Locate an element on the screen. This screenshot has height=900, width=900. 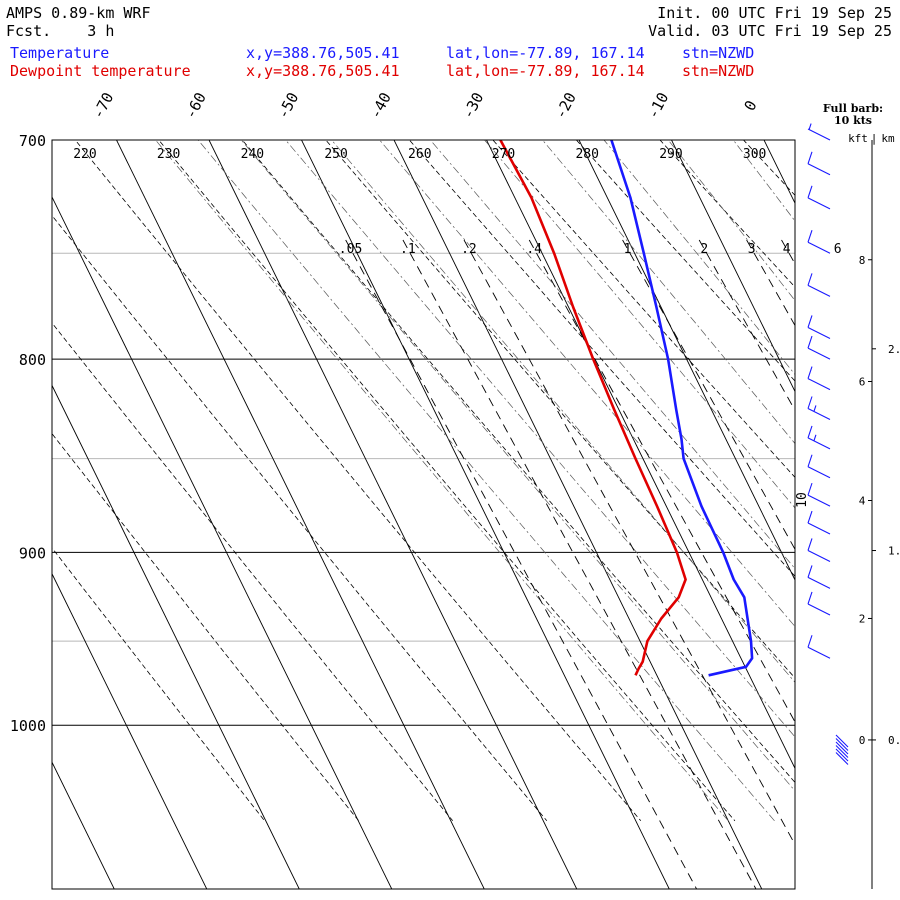
temperature-legend-latlon: lat,lon=-77.89, 167.14 is located at coordinates (545, 53).